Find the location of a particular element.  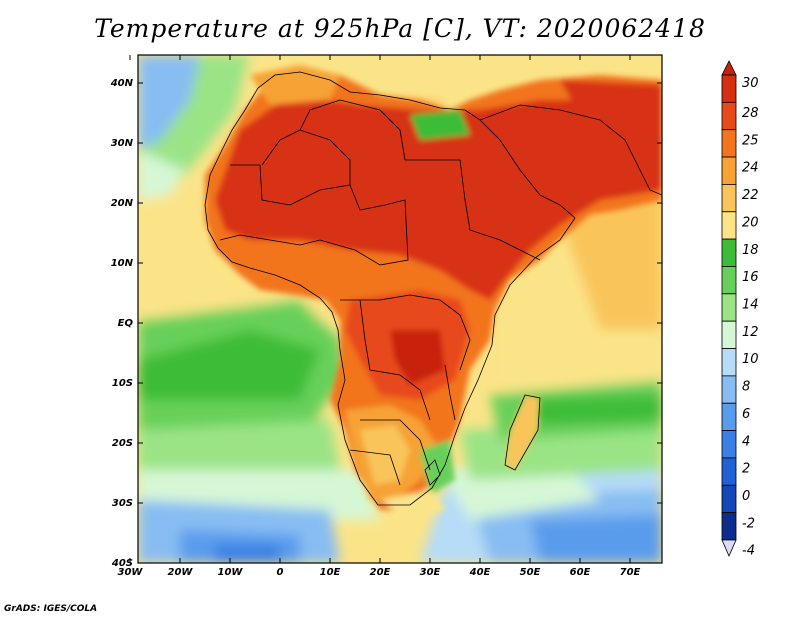

lat-tick-label: 20S is located at coordinates (122, 443).